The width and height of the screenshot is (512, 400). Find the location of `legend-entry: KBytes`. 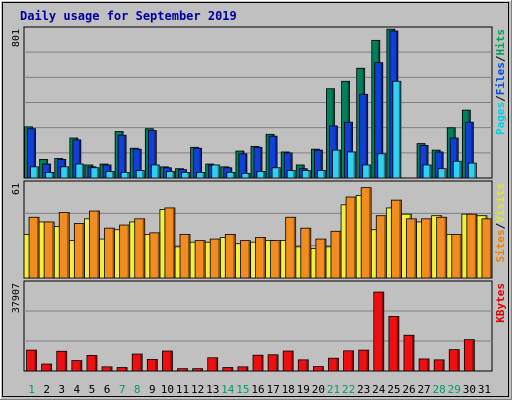

legend-entry: KBytes is located at coordinates (500, 303).